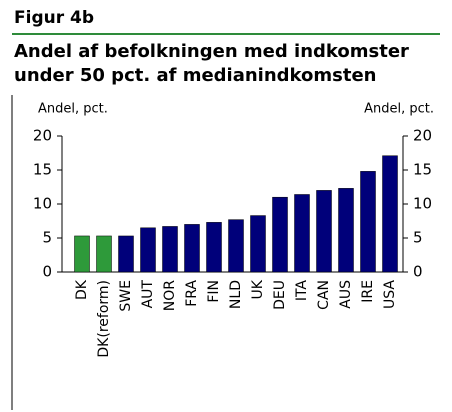  Describe the element at coordinates (47, 272) in the screenshot. I see `y-tick-label: 0` at that location.